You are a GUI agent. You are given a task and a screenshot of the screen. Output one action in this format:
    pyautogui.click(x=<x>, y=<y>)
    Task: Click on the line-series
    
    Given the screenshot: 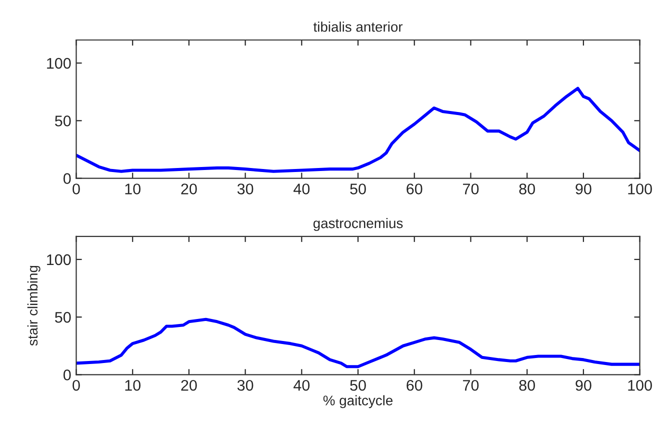 What is the action you would take?
    pyautogui.click(x=358, y=343)
    